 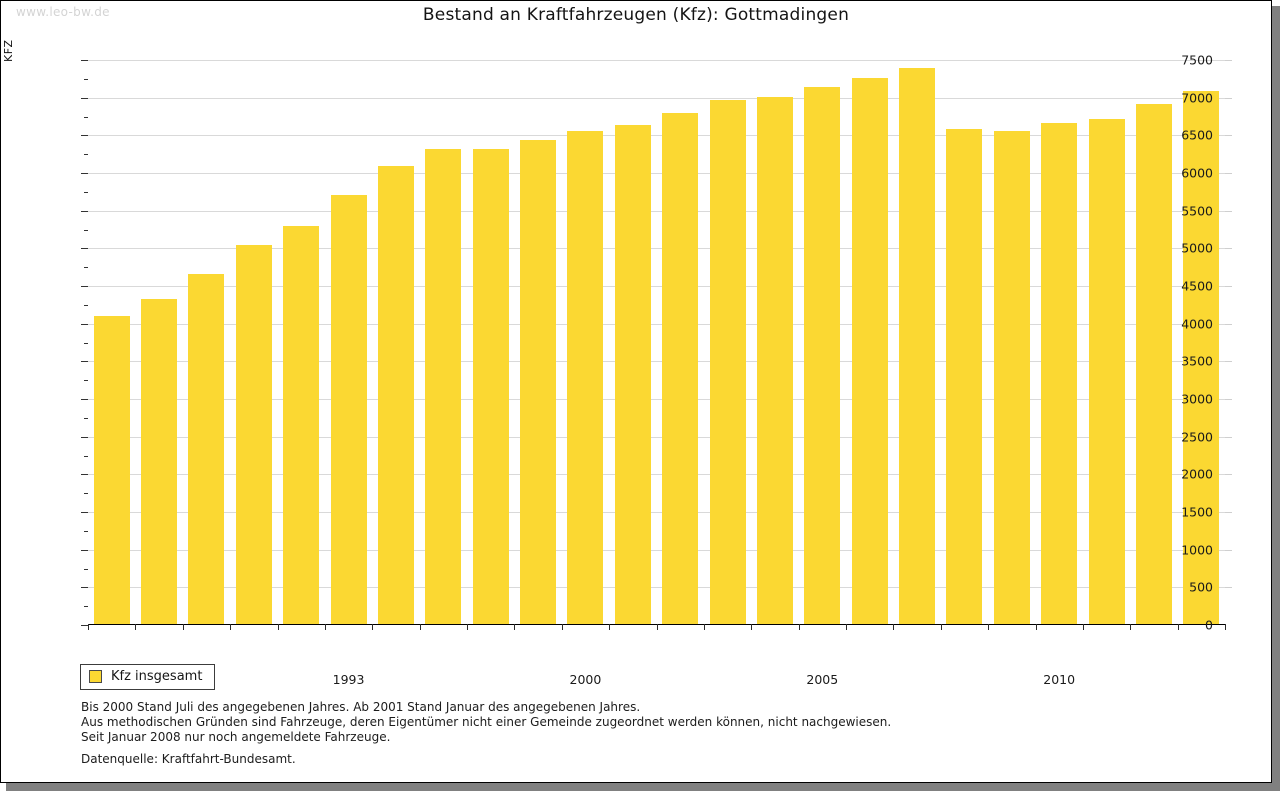 What do you see at coordinates (157, 676) in the screenshot?
I see `legend-label: Kfz insgesamt` at bounding box center [157, 676].